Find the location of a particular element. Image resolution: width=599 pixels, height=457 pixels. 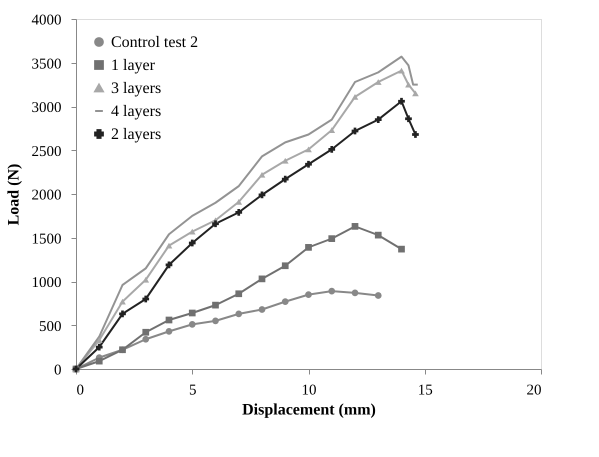

y-tick-label: 2000 is located at coordinates (47, 196).